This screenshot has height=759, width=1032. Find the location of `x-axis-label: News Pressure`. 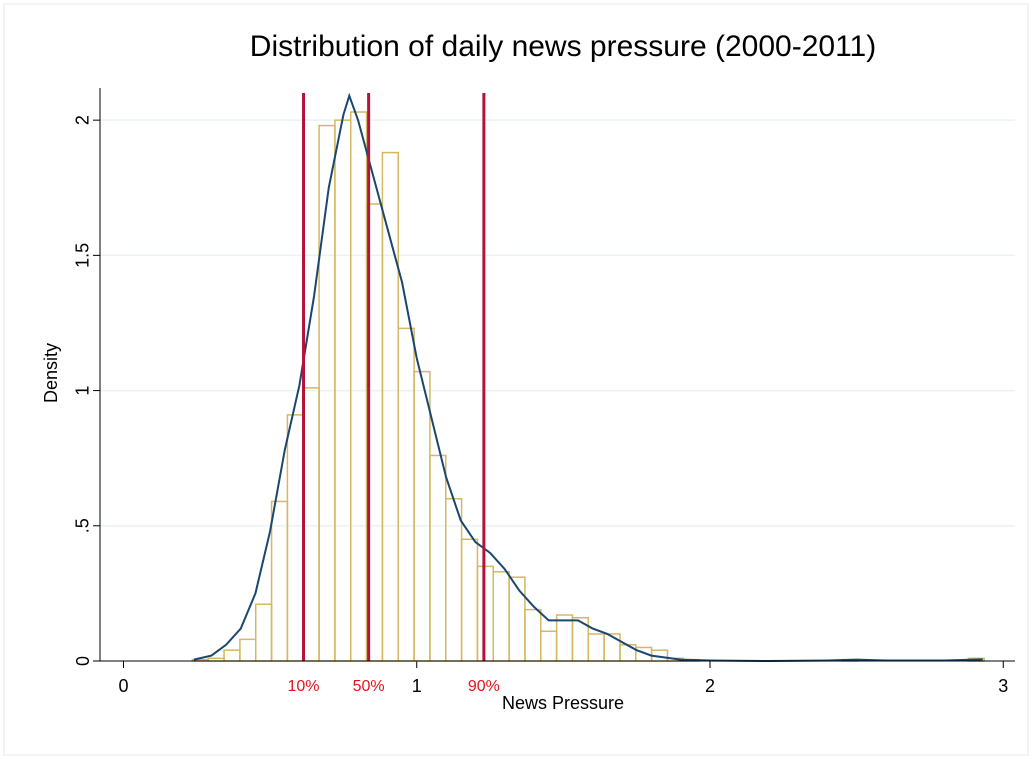

x-axis-label: News Pressure is located at coordinates (563, 703).